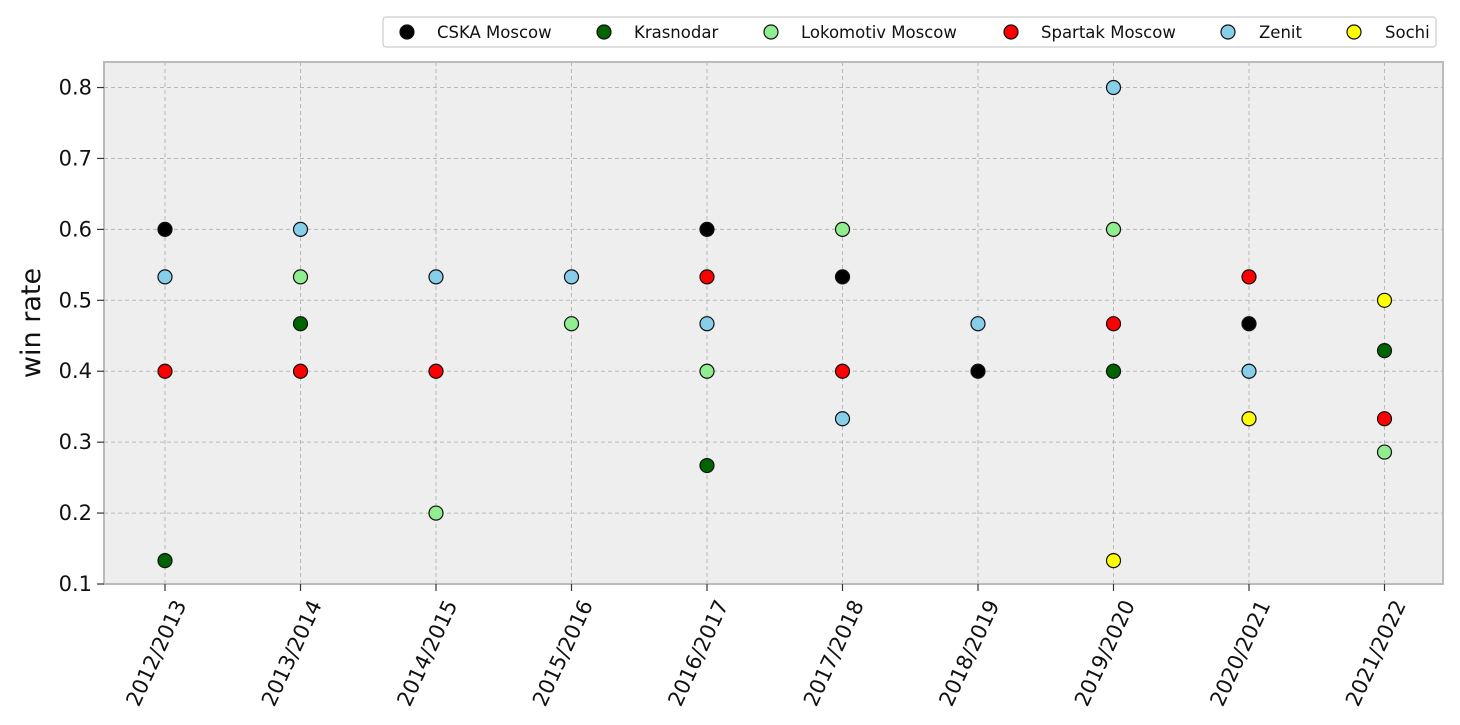  I want to click on x-tick-label: 2018/2019, so click(969, 652).